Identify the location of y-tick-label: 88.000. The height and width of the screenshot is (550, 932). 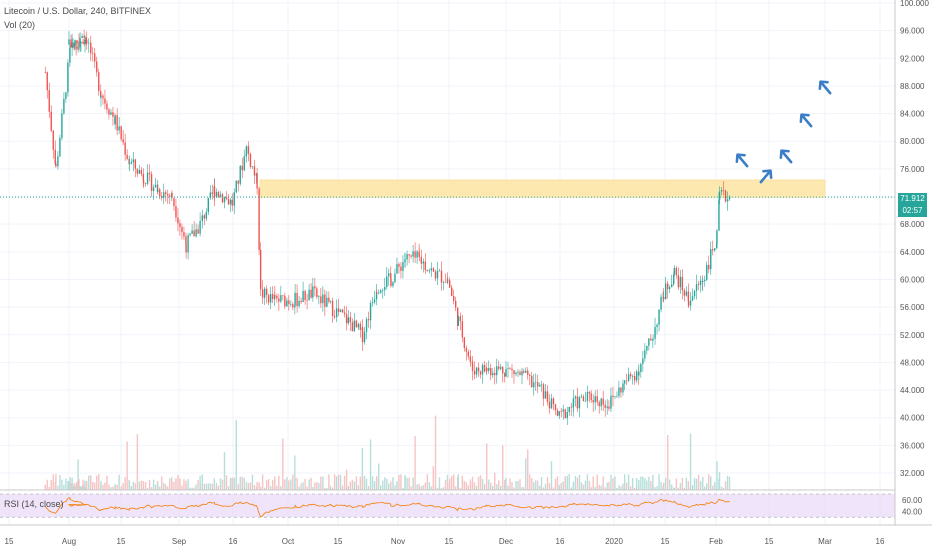
(912, 86).